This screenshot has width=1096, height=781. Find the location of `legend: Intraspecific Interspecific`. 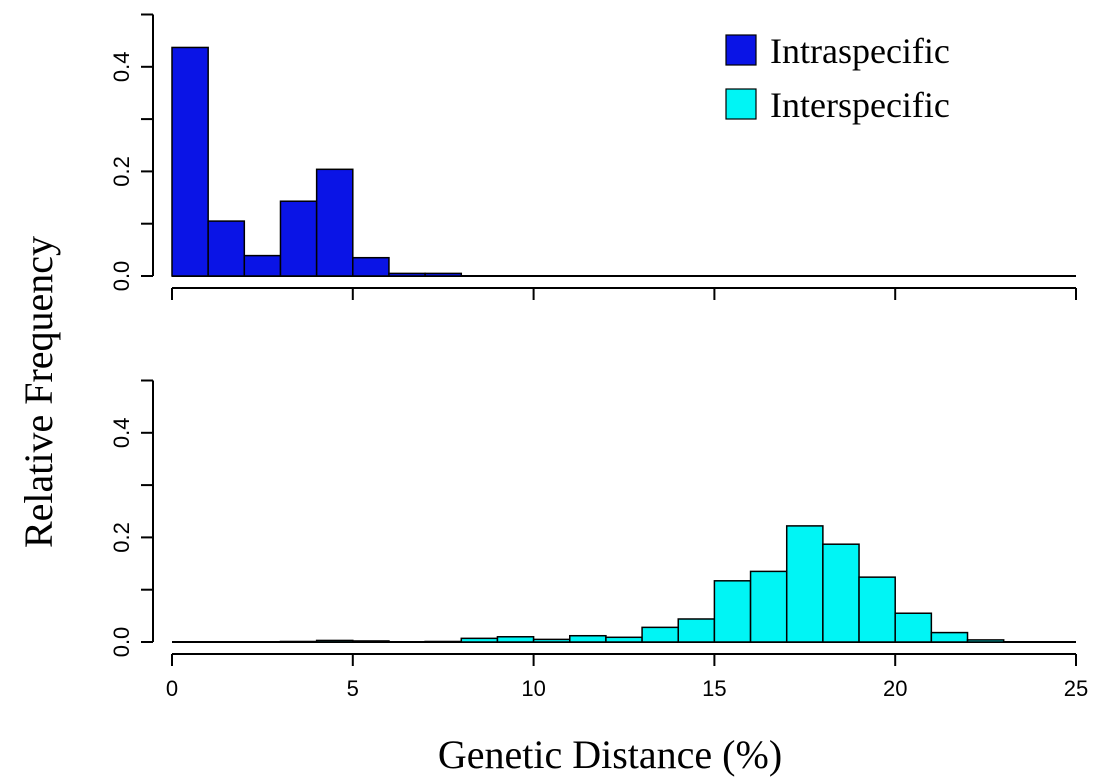

legend: Intraspecific Interspecific is located at coordinates (837, 78).